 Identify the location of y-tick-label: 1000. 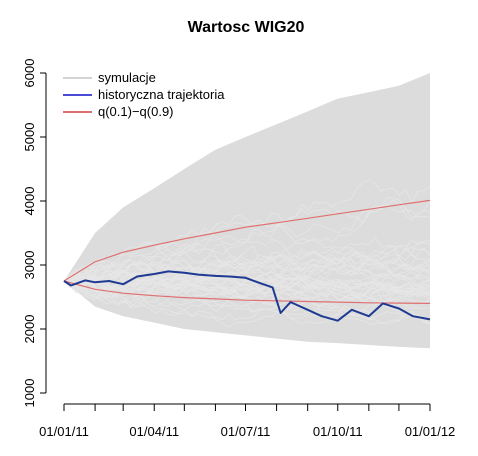
(29, 393).